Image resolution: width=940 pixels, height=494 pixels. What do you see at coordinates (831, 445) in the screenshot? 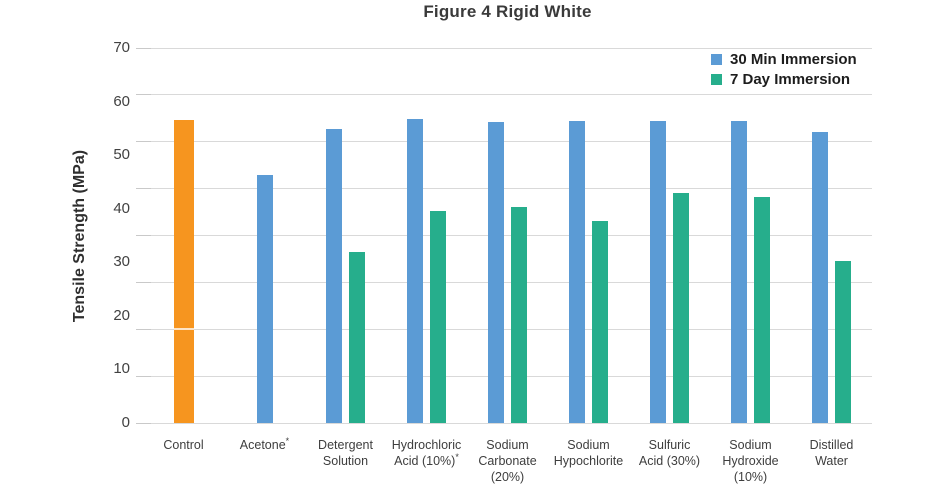
I see `x-axis-label-line: Distilled` at bounding box center [831, 445].